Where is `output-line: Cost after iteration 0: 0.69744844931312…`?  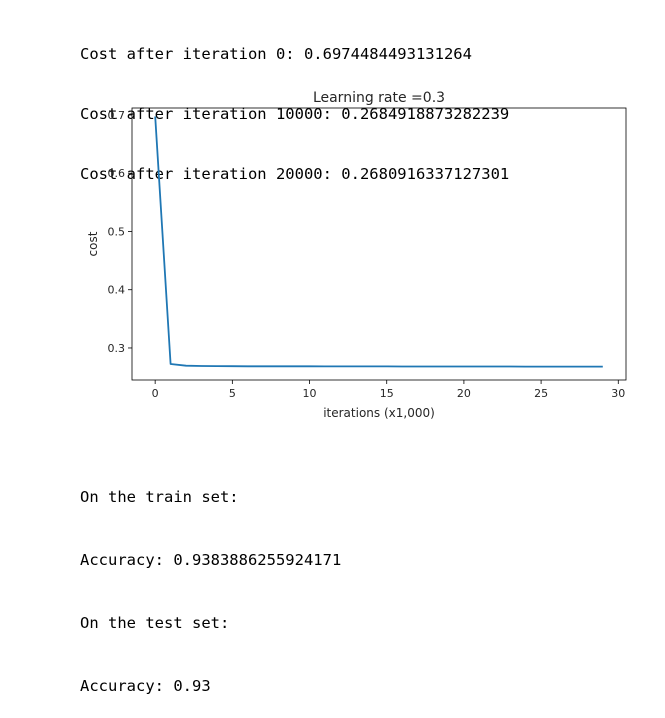
output-line: Cost after iteration 0: 0.69744844931312… is located at coordinates (276, 54).